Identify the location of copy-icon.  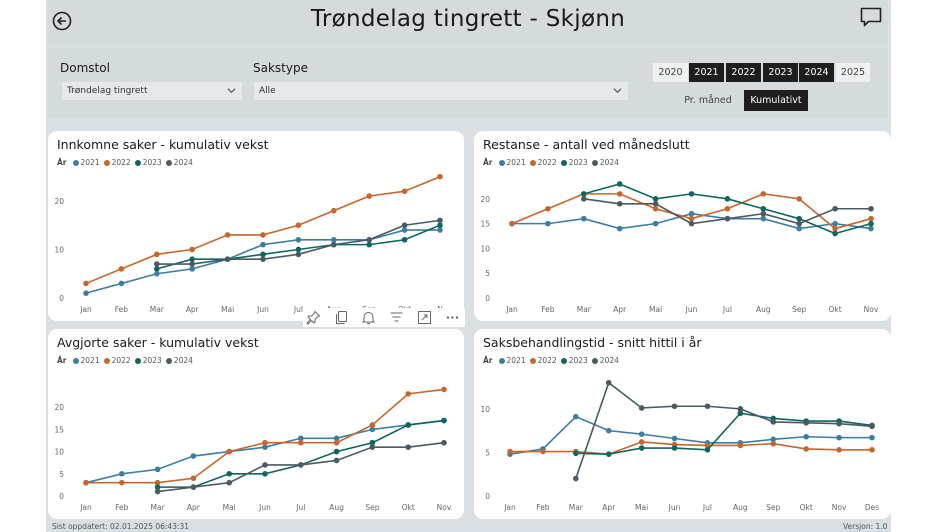
(341, 317).